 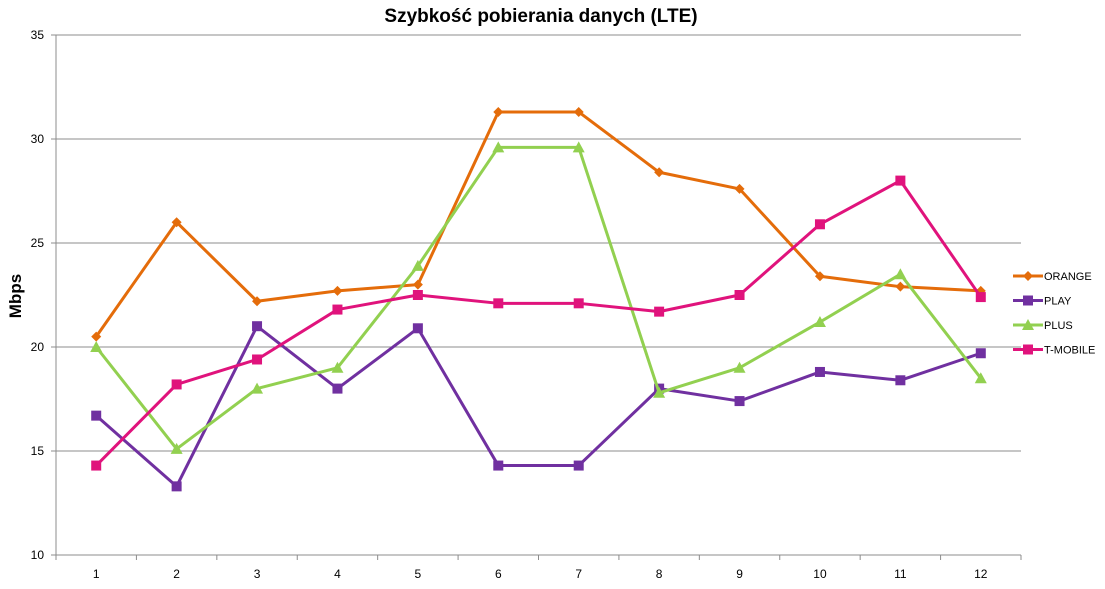 What do you see at coordinates (38, 347) in the screenshot?
I see `y-tick-label: 20` at bounding box center [38, 347].